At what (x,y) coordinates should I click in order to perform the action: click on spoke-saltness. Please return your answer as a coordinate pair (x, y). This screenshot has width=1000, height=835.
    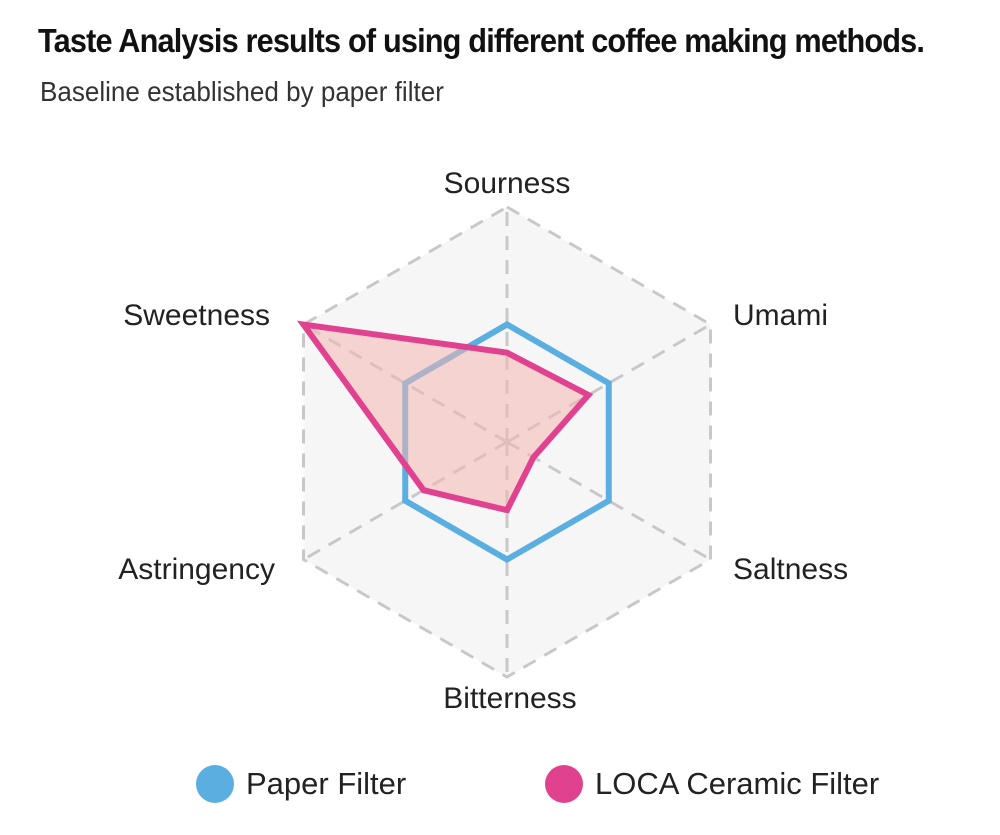
    Looking at the image, I should click on (609, 500).